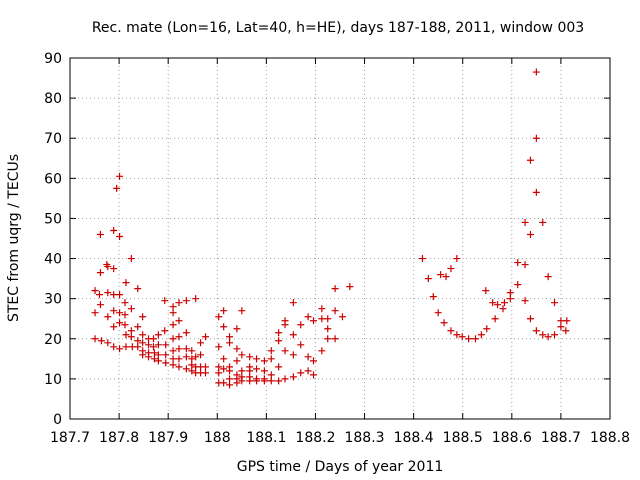 This screenshot has width=640, height=480. Describe the element at coordinates (119, 438) in the screenshot. I see `x-tick-label: 187.8` at that location.